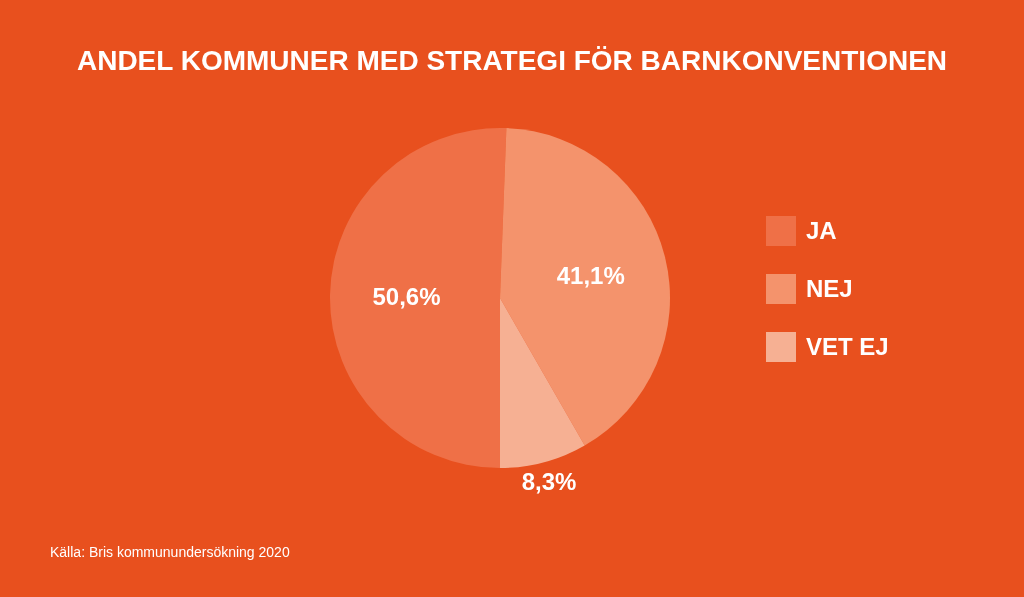 The height and width of the screenshot is (597, 1024). Describe the element at coordinates (829, 289) in the screenshot. I see `legend-label: NEJ` at that location.